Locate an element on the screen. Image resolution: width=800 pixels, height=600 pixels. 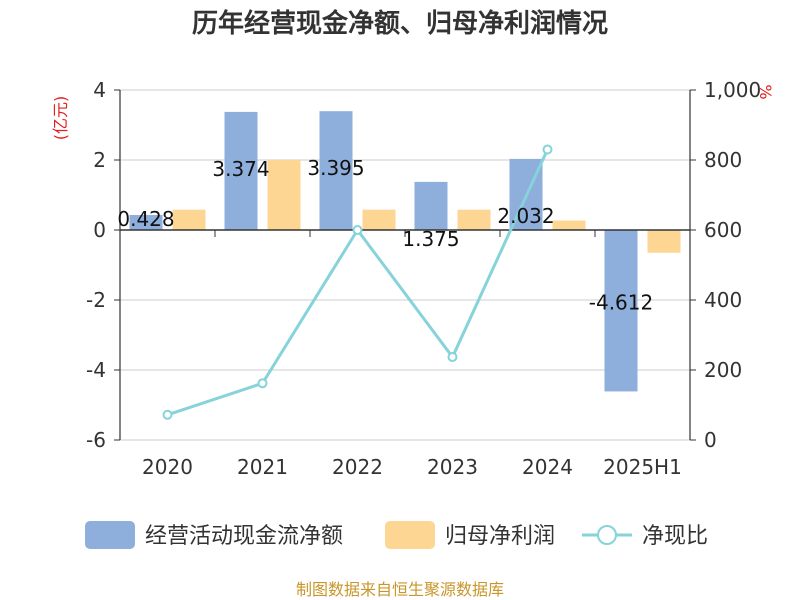
source-note: 制图数据来自恒生聚源数据库 is located at coordinates (400, 589).